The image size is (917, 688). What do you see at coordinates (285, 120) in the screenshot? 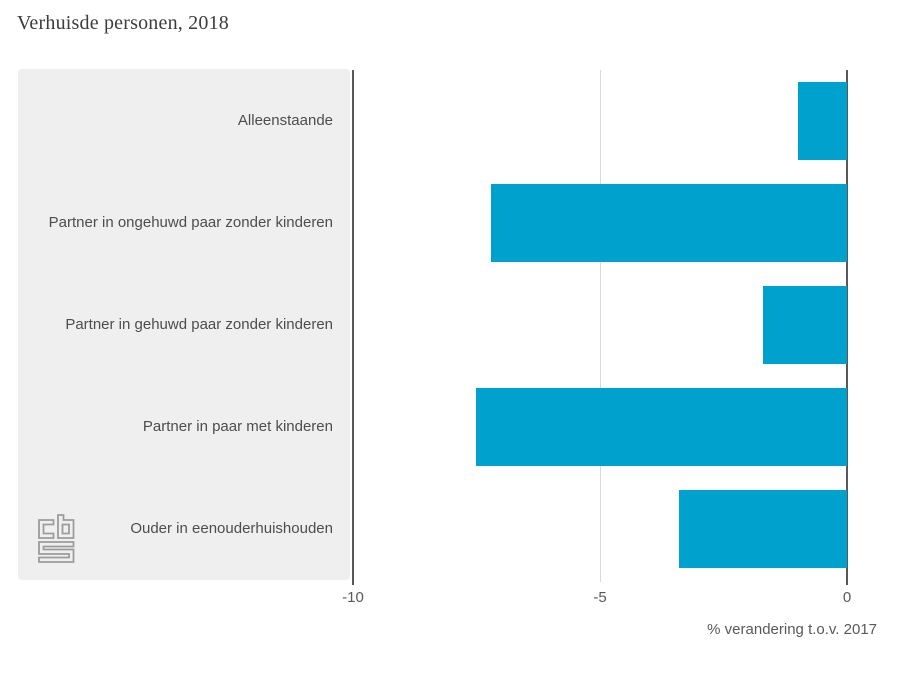
I see `category-label: Alleenstaande` at bounding box center [285, 120].